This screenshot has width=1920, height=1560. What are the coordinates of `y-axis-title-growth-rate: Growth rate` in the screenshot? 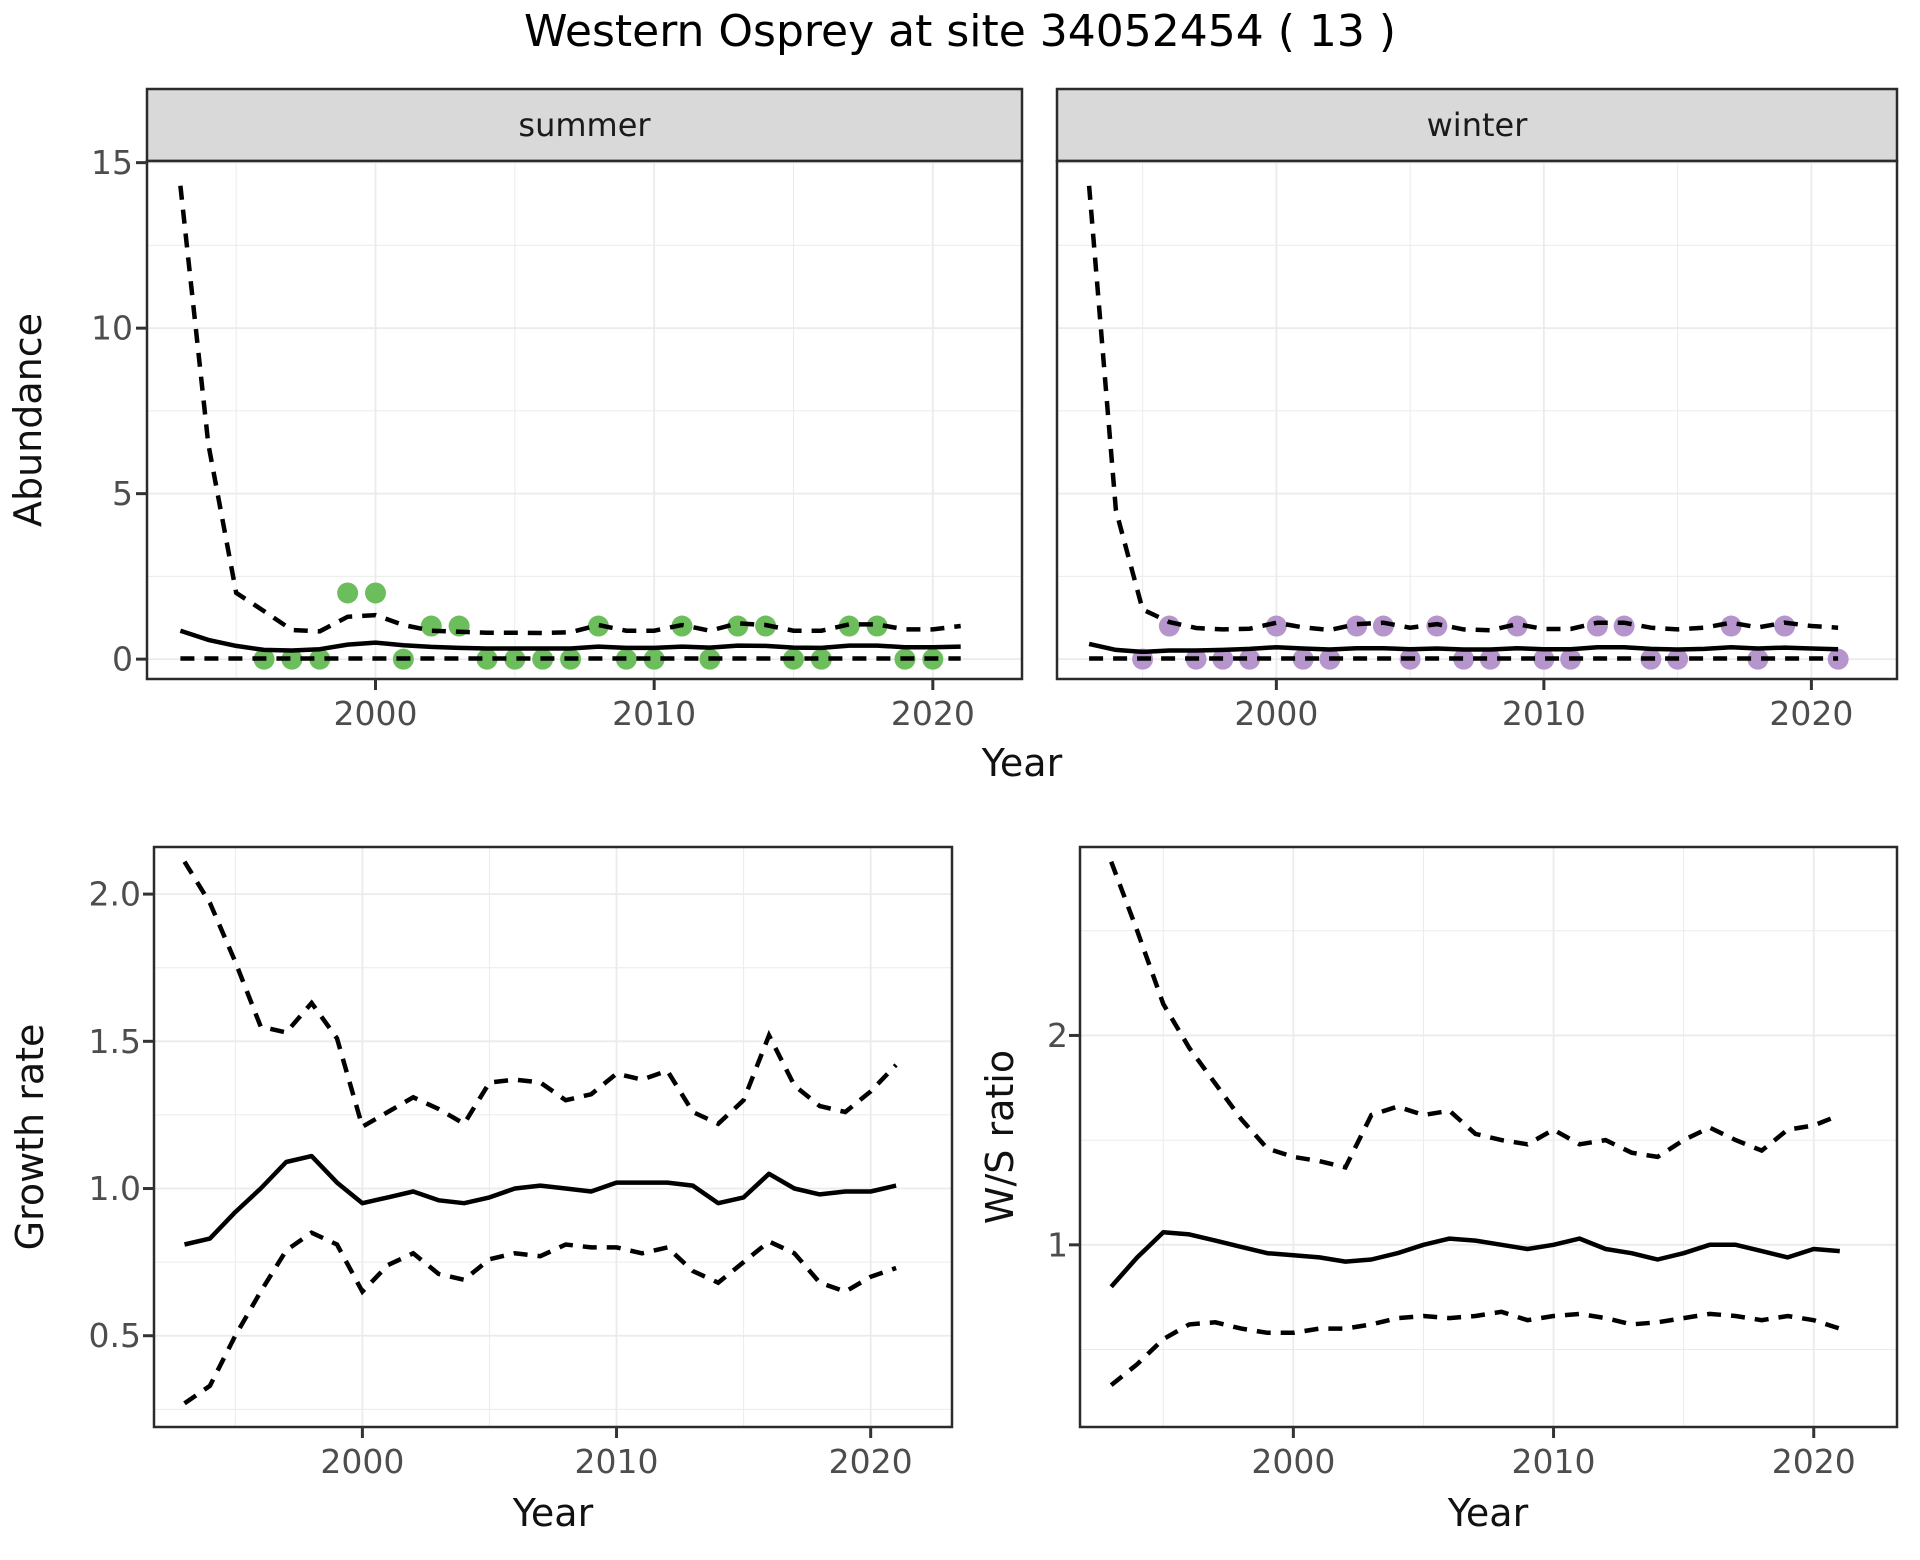 It's located at (30, 1137).